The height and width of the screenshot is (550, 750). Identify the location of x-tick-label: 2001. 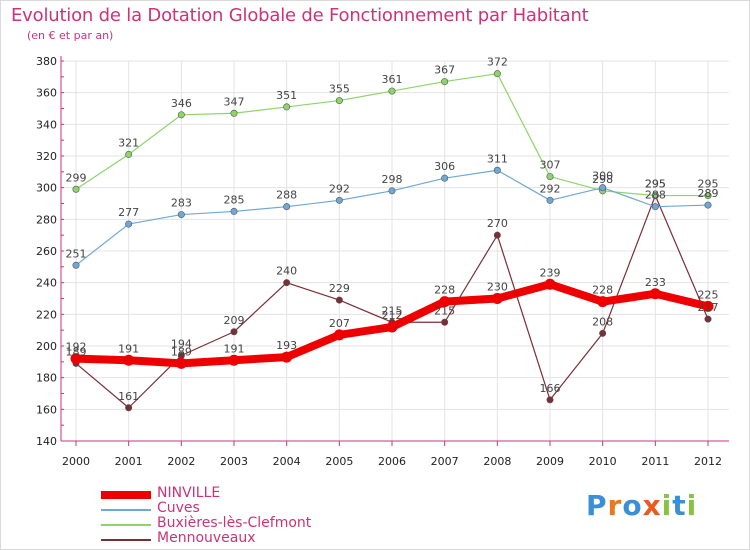
(129, 461).